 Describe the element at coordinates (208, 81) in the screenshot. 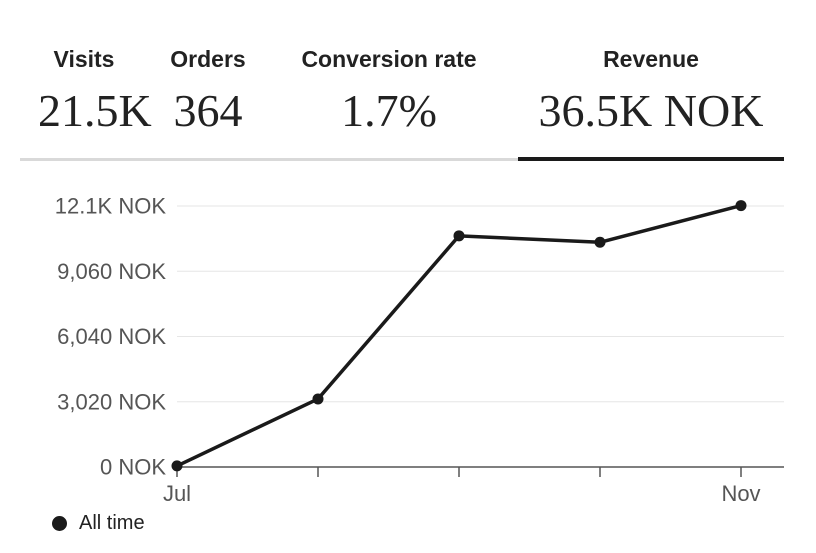

I see `tab-orders: Orders 364` at that location.